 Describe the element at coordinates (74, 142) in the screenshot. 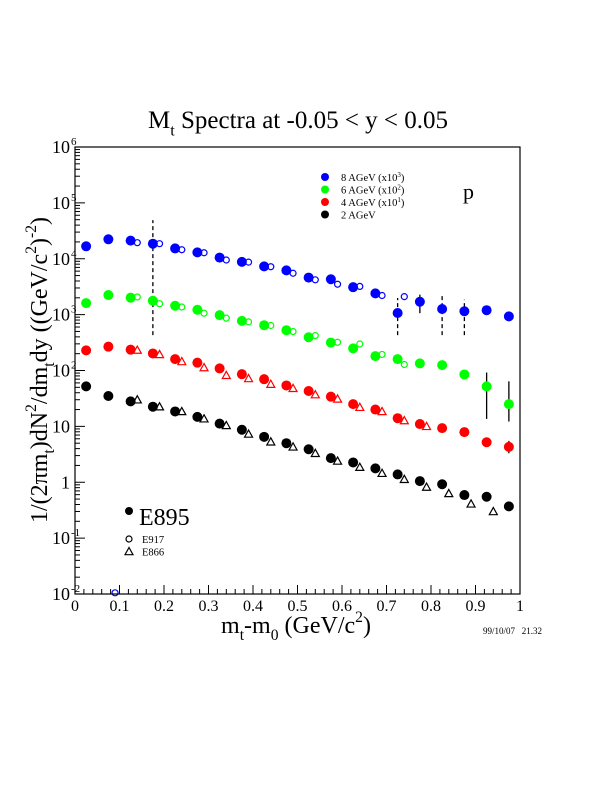

I see `y-tick-label-exponent: 6` at that location.